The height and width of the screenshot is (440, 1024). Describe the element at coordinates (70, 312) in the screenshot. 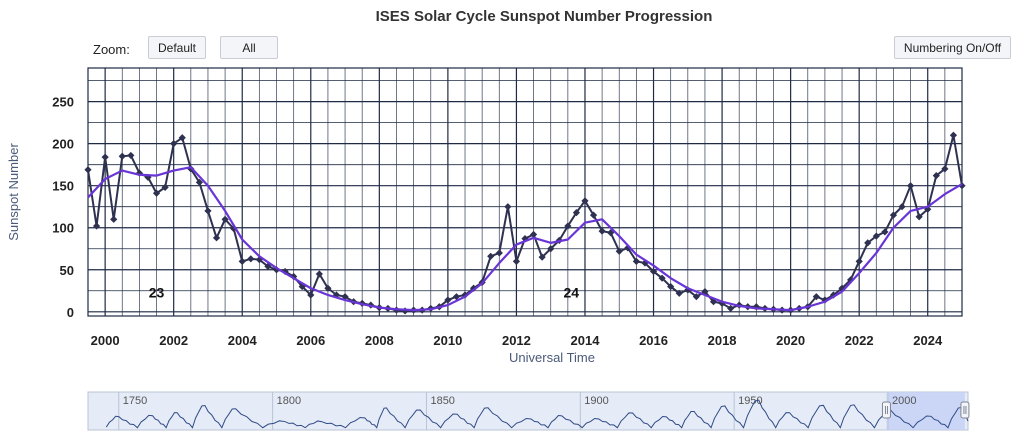

I see `y-tick-label: 0` at that location.